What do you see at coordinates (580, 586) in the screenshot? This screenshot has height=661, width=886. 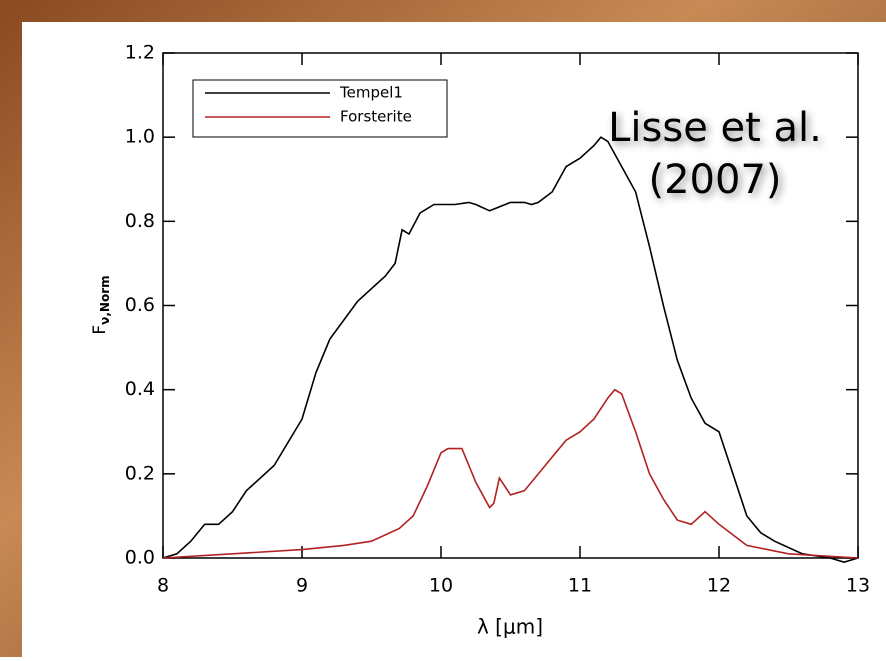 I see `x-tick-label: 11` at bounding box center [580, 586].